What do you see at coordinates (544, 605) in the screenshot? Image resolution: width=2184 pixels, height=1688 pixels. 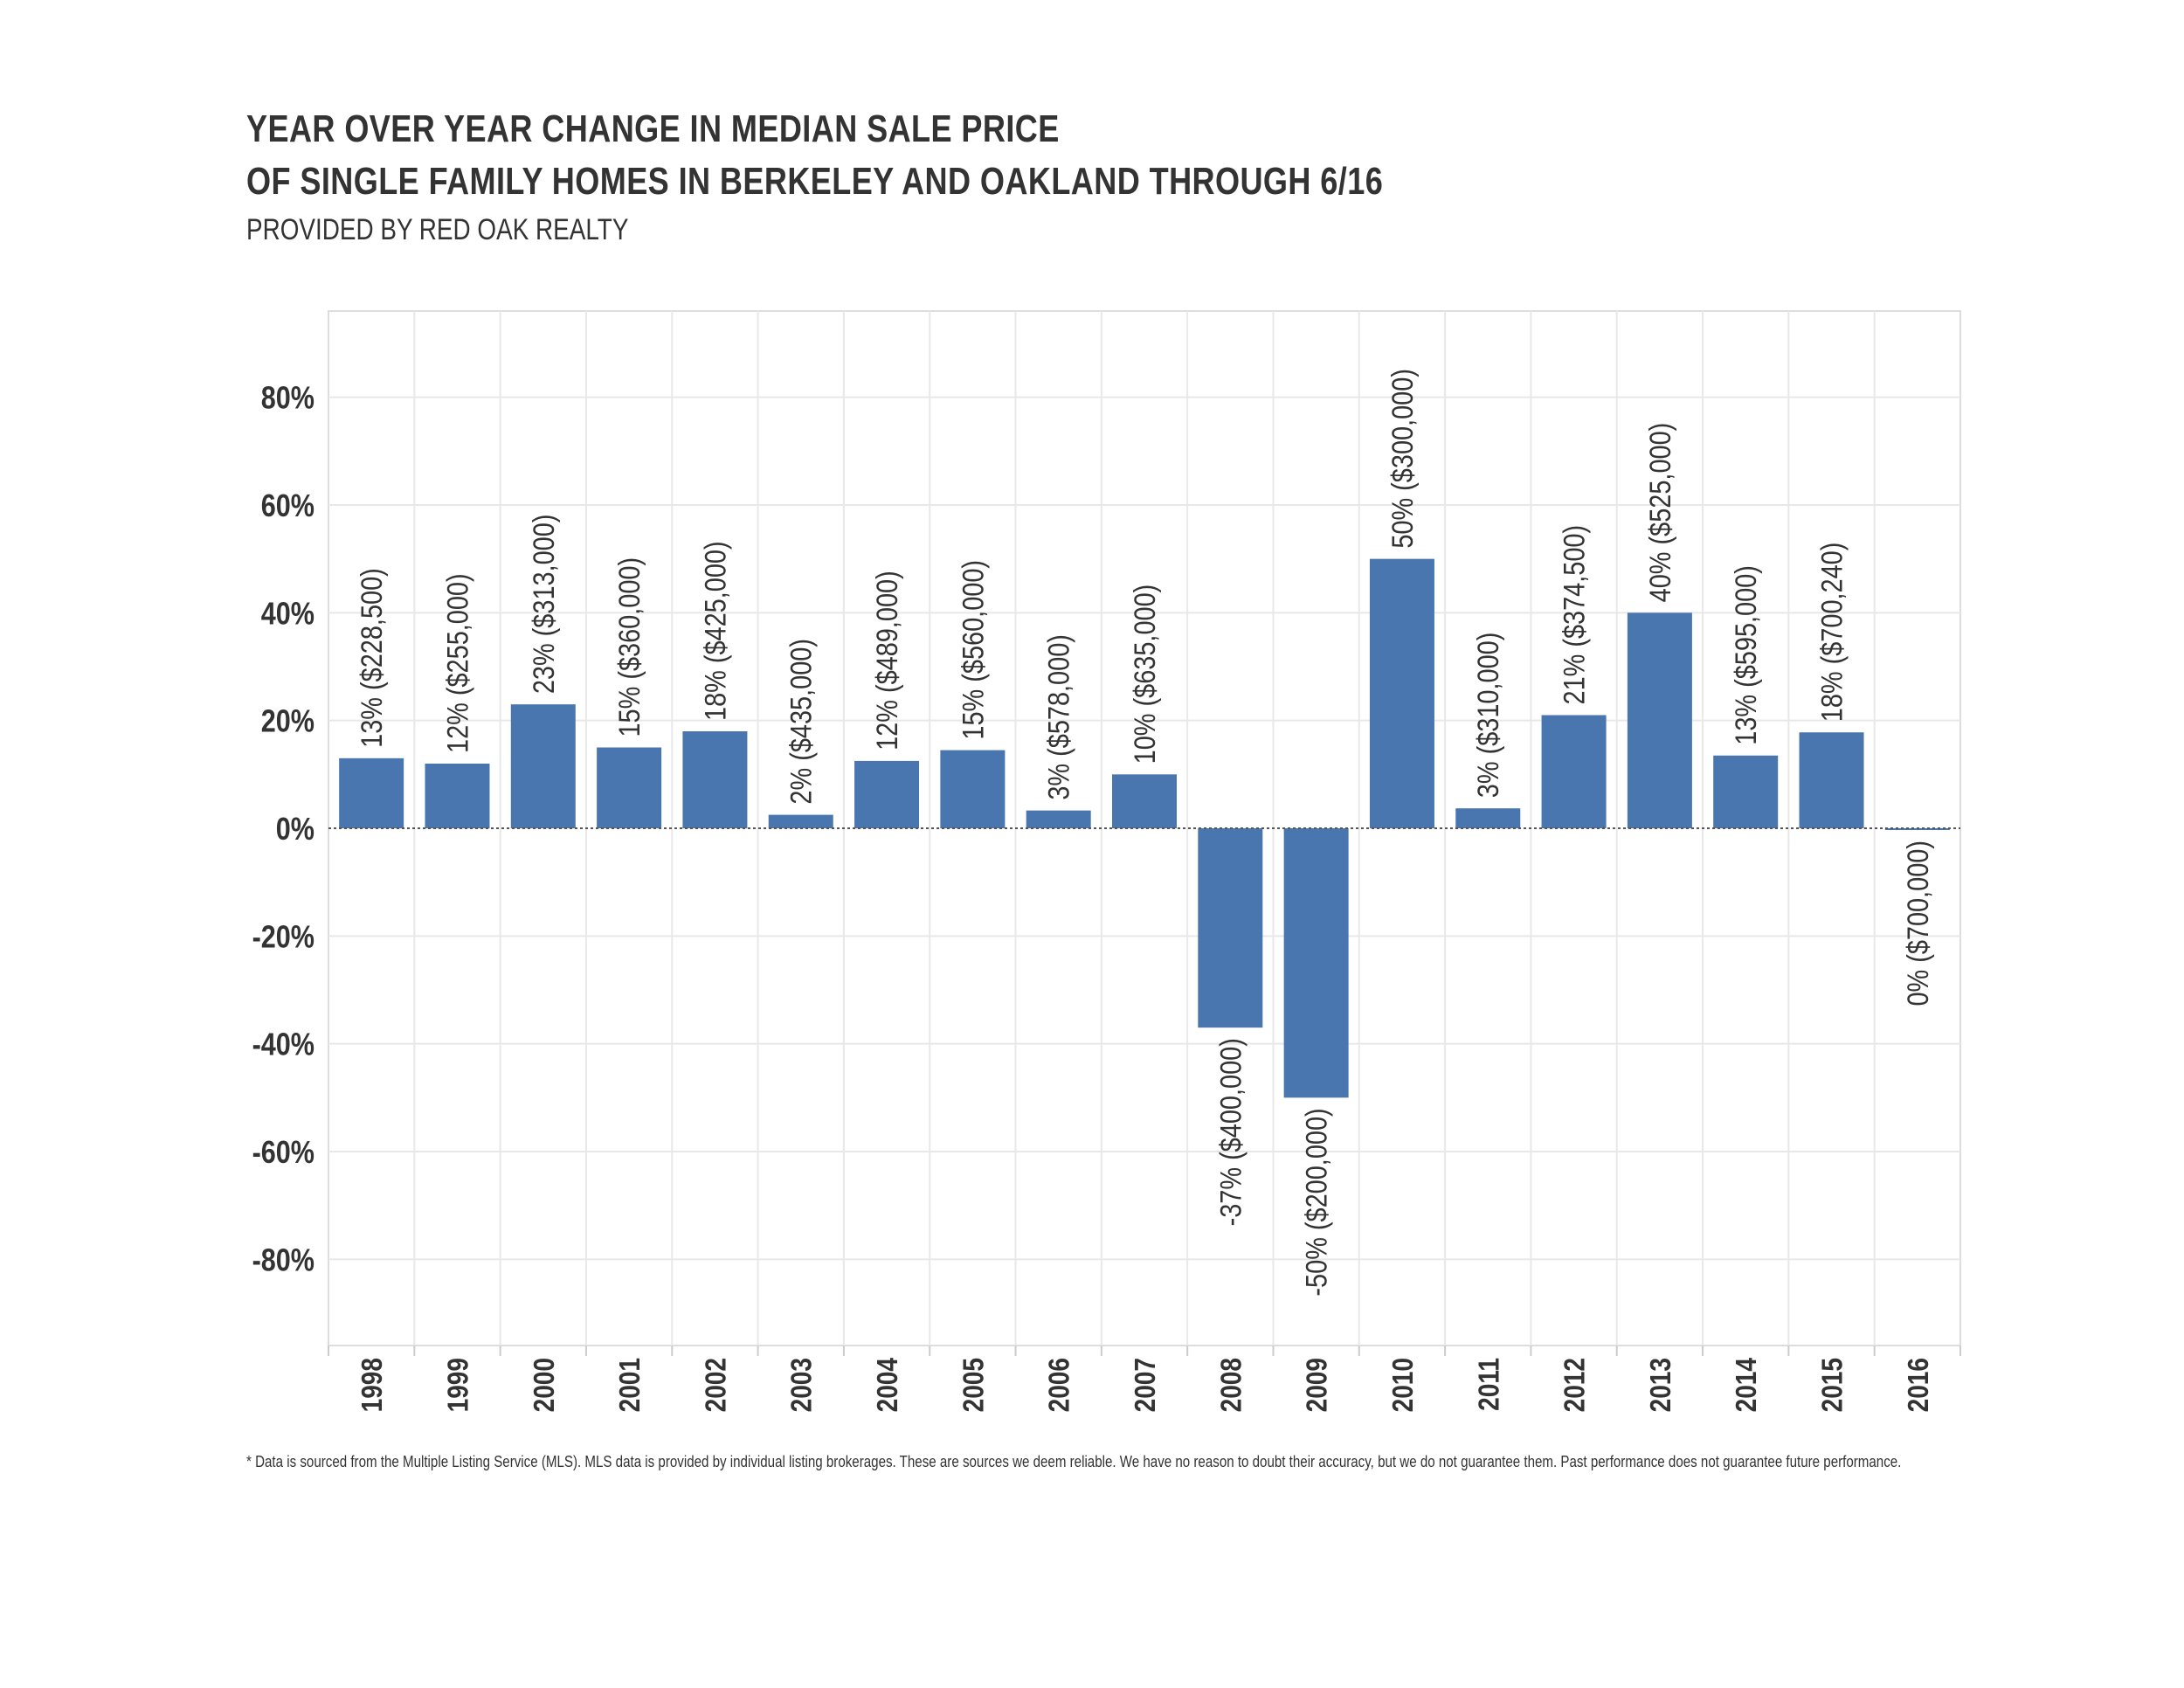 I see `data-label: 23% ($313,000)` at bounding box center [544, 605].